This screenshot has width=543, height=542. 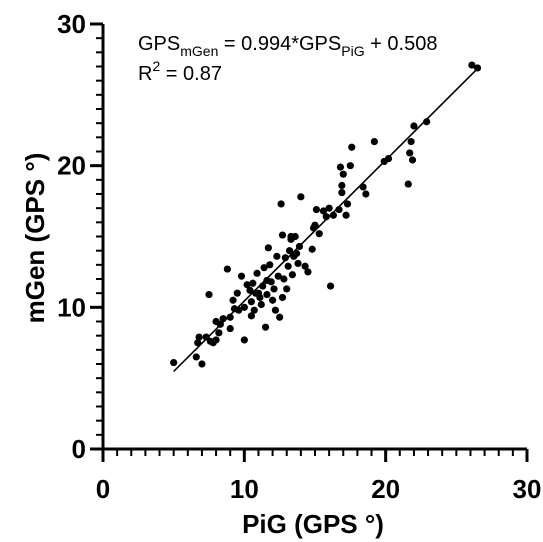 I want to click on y-tick-label: 20, so click(x=71, y=166).